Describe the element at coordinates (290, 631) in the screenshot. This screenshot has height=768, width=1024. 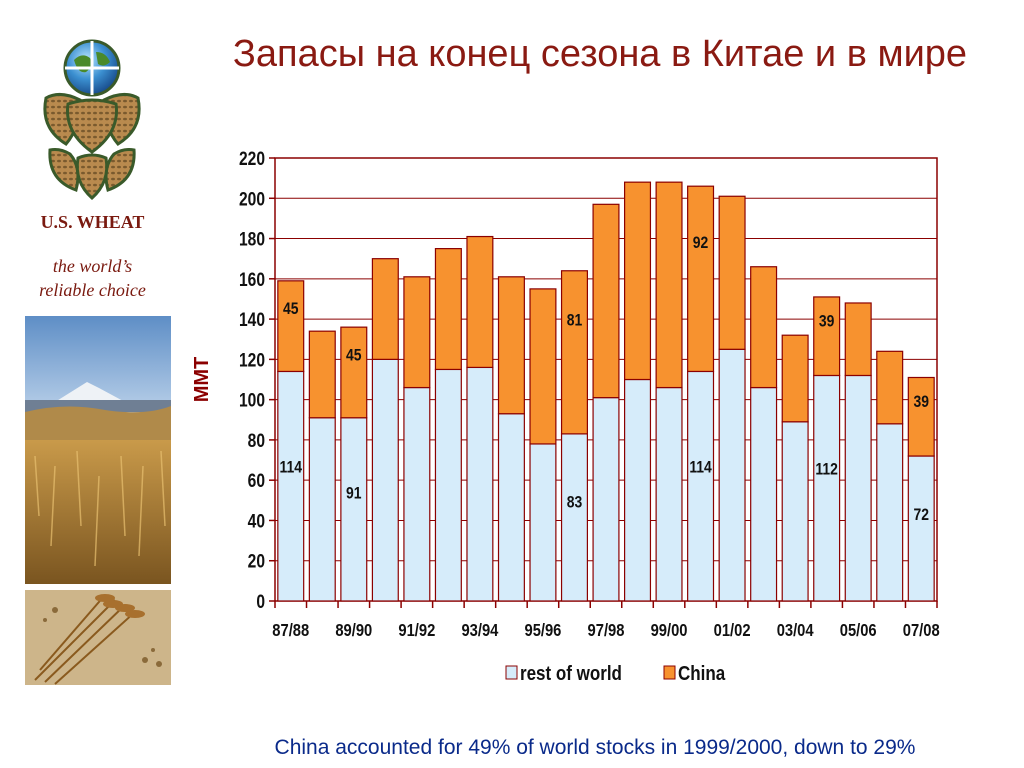
I see `x-tick-label: 87/88` at that location.